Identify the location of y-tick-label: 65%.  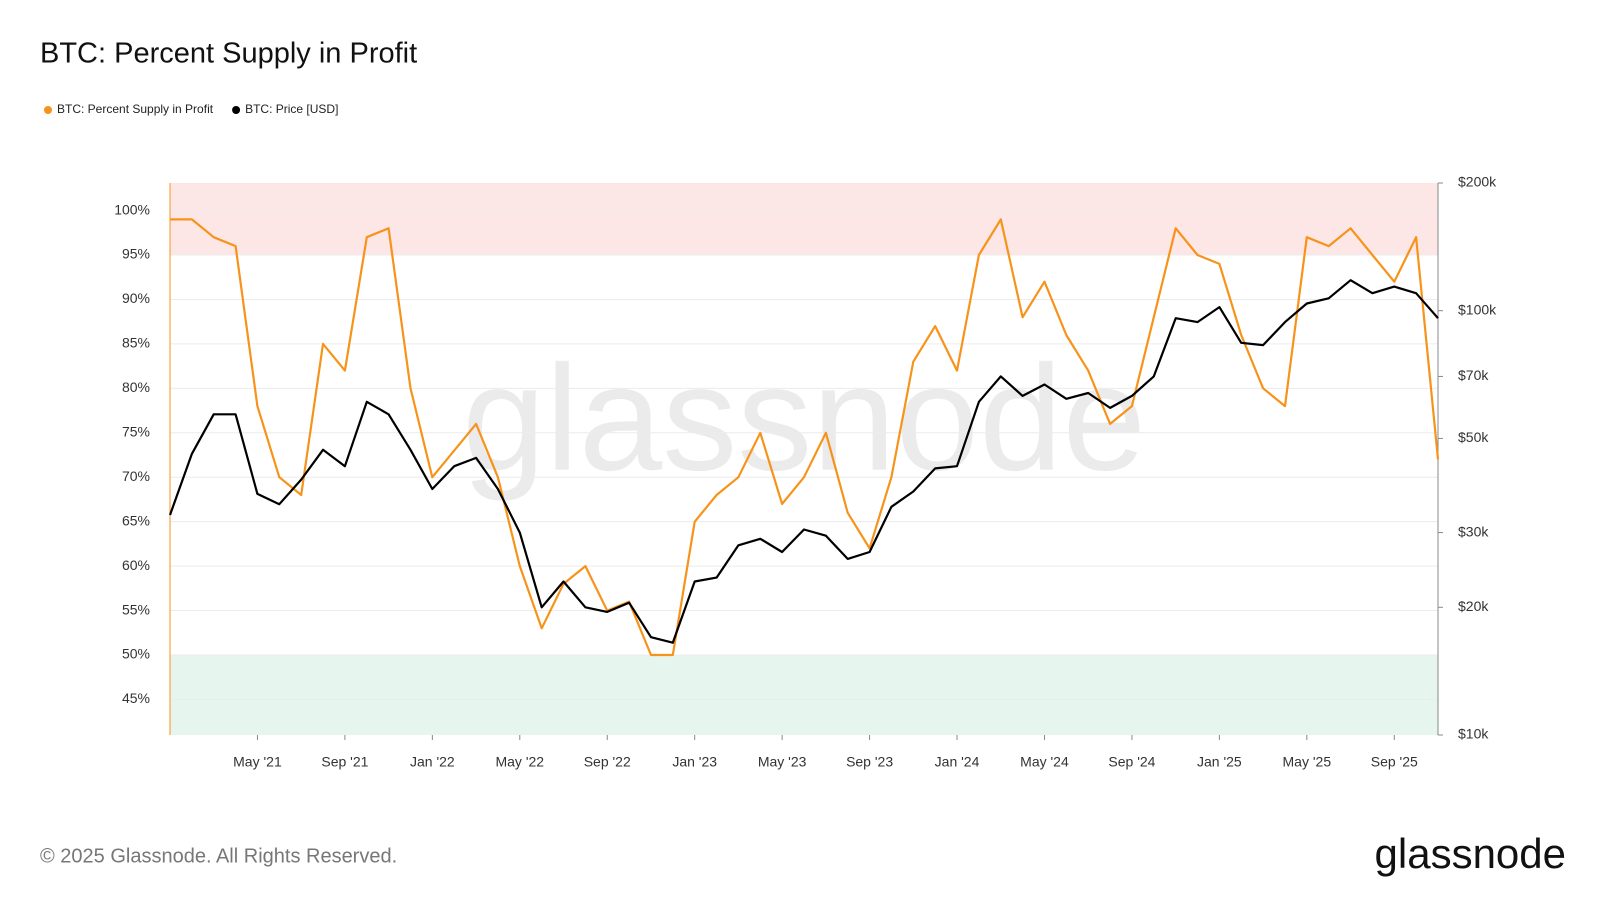
(136, 520).